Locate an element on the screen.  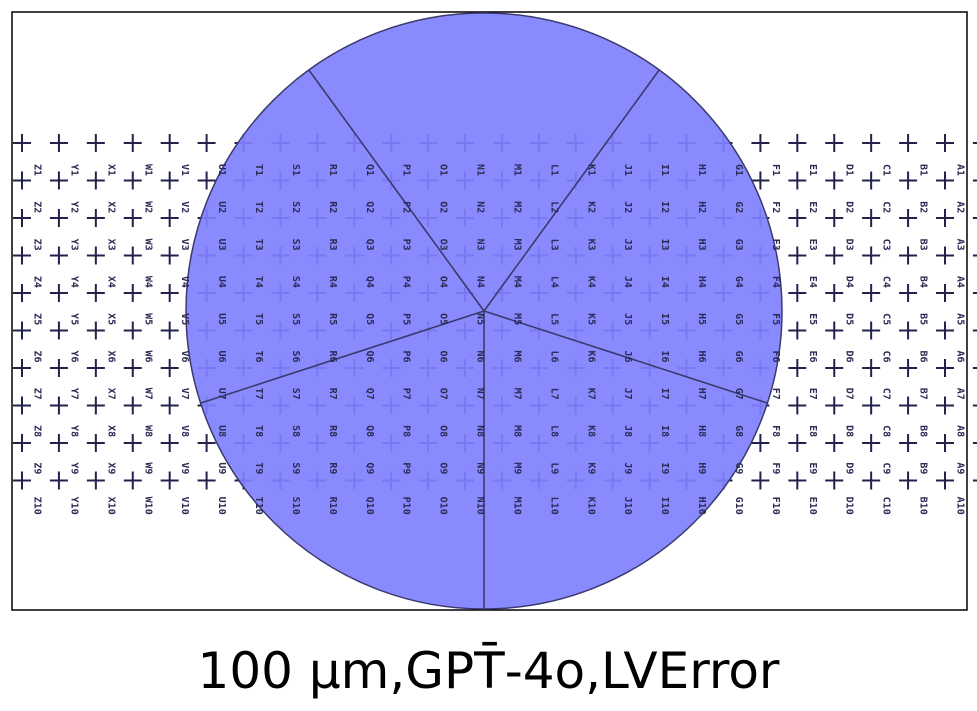
die-label: J8 is located at coordinates (627, 431).